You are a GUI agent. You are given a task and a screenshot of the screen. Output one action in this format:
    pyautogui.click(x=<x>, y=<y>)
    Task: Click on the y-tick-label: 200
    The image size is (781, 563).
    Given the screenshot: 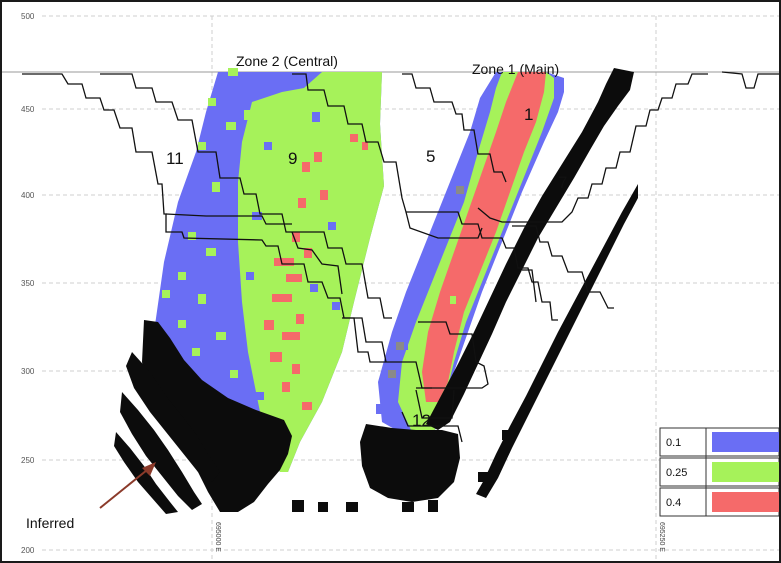 What is the action you would take?
    pyautogui.click(x=28, y=550)
    